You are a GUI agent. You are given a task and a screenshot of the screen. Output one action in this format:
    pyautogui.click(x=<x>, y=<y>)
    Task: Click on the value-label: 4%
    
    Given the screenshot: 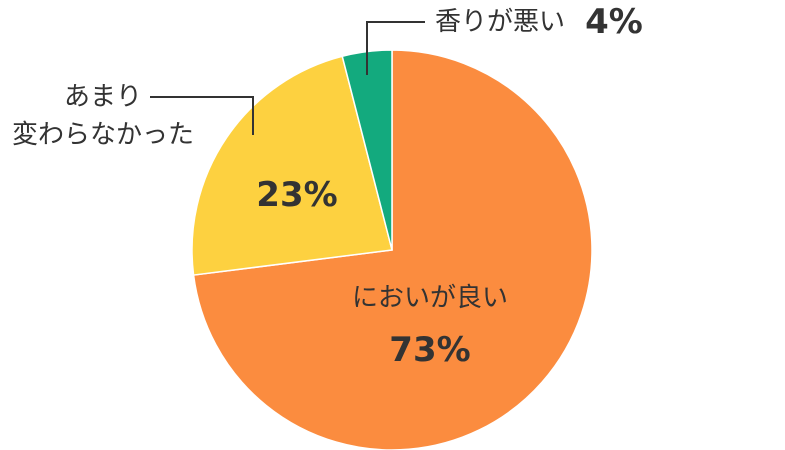 What is the action you would take?
    pyautogui.click(x=614, y=22)
    